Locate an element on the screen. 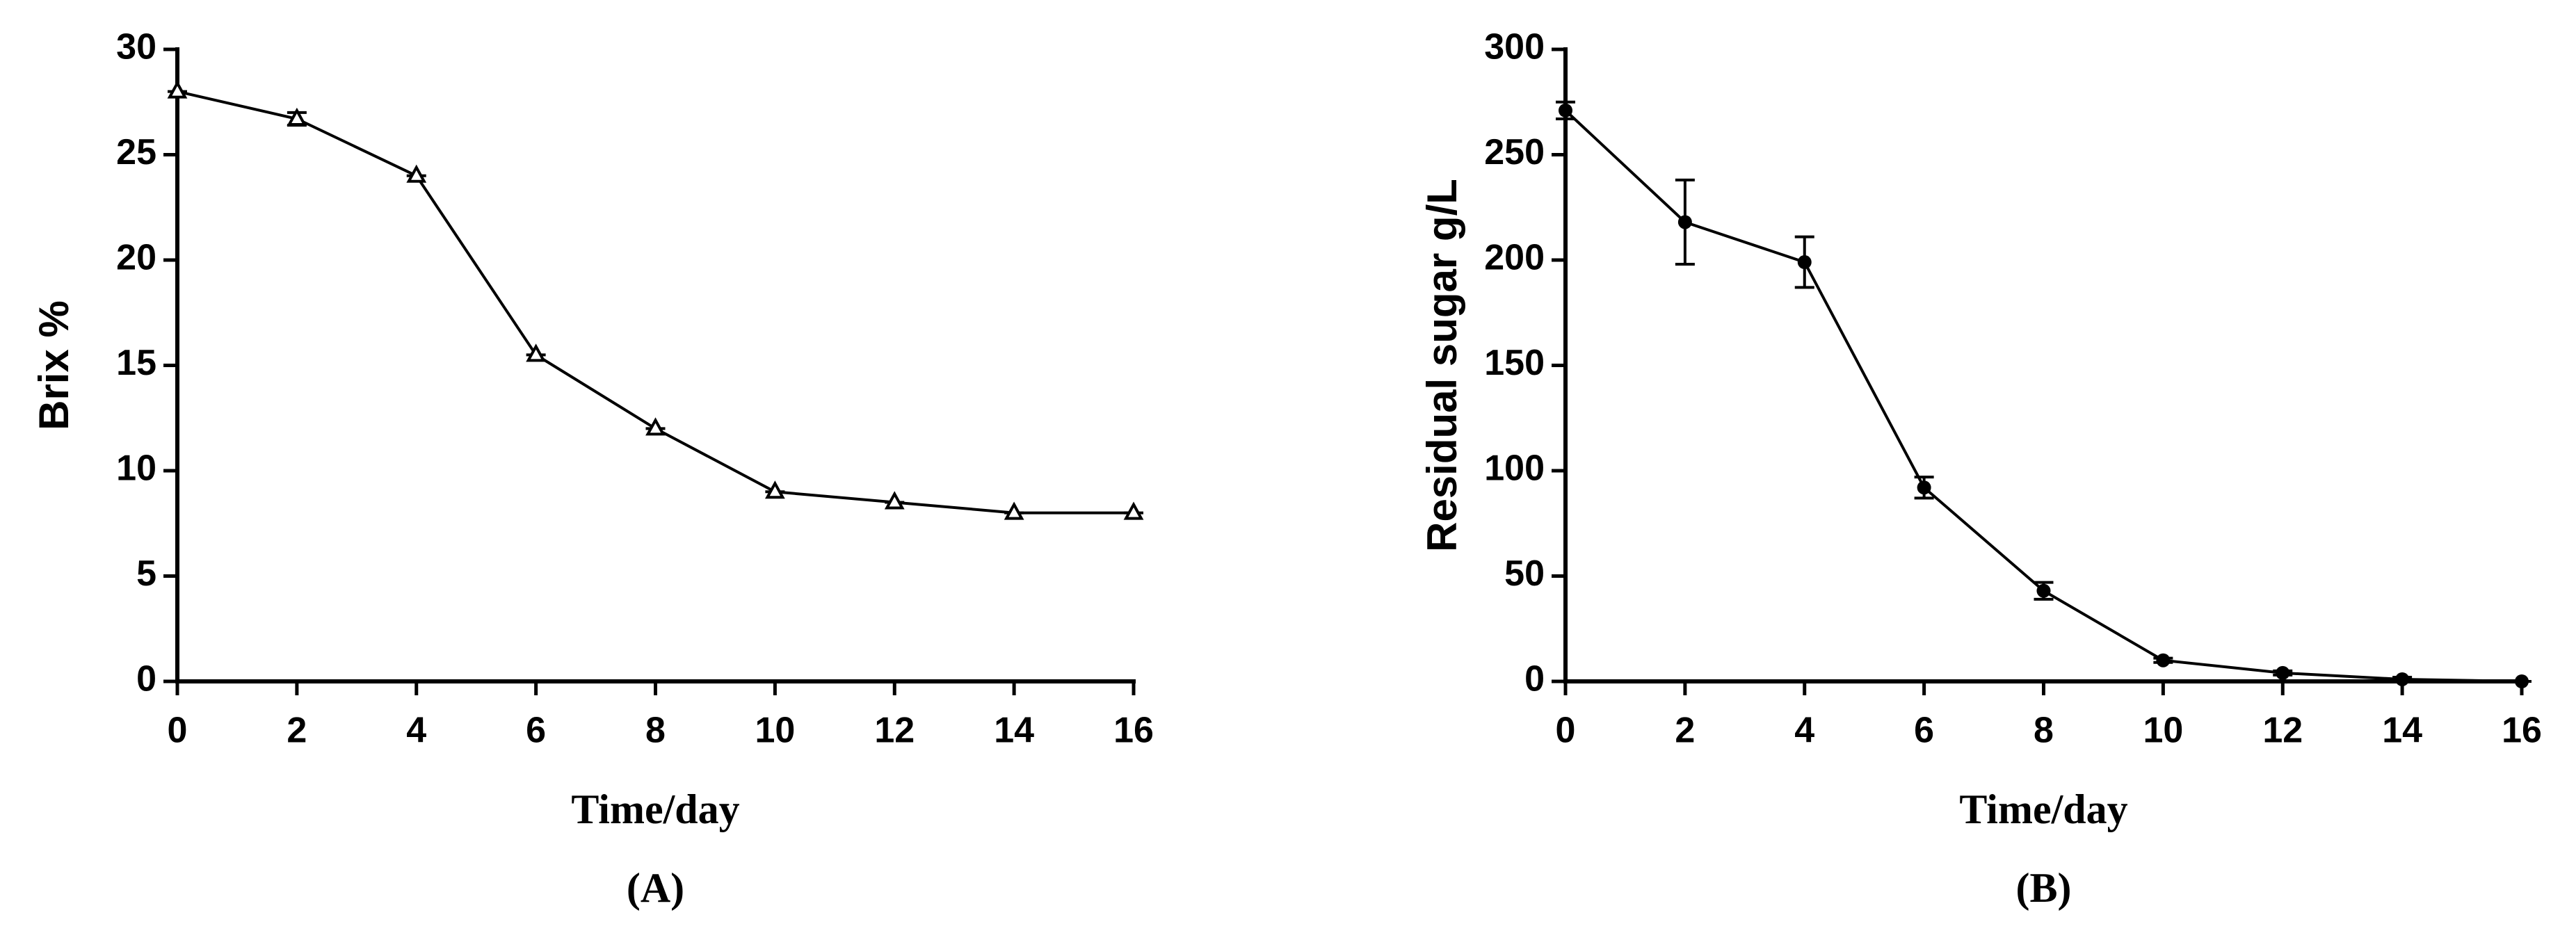 The image size is (2576, 931). y-tick-label: 15 is located at coordinates (136, 363).